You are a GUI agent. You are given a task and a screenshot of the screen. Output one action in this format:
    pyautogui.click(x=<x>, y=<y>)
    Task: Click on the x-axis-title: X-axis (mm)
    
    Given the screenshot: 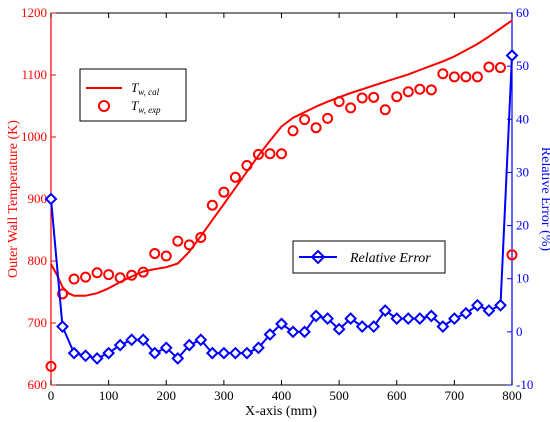 What is the action you would take?
    pyautogui.click(x=281, y=411)
    